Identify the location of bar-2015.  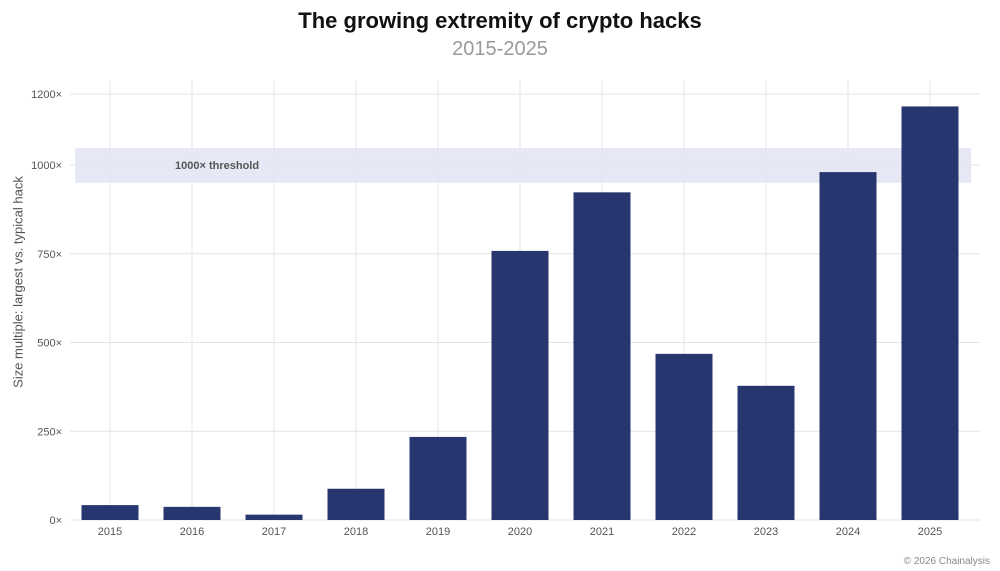
(110, 512).